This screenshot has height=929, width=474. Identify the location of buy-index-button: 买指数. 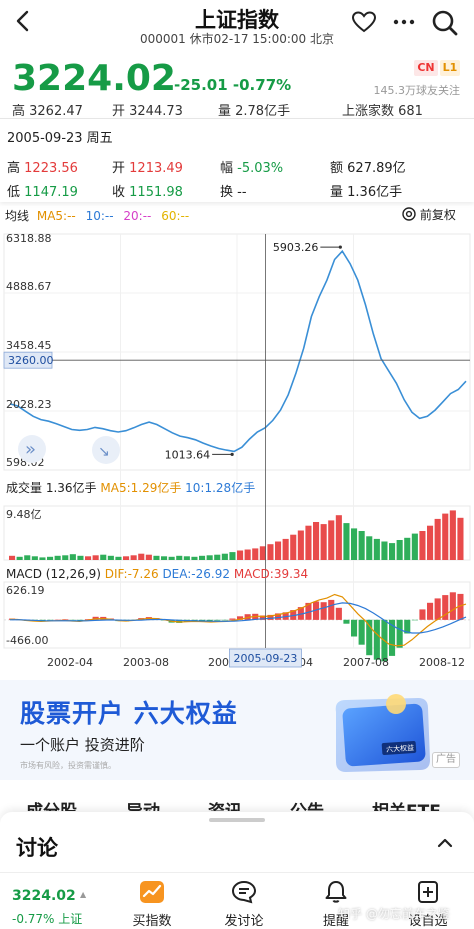
(152, 904).